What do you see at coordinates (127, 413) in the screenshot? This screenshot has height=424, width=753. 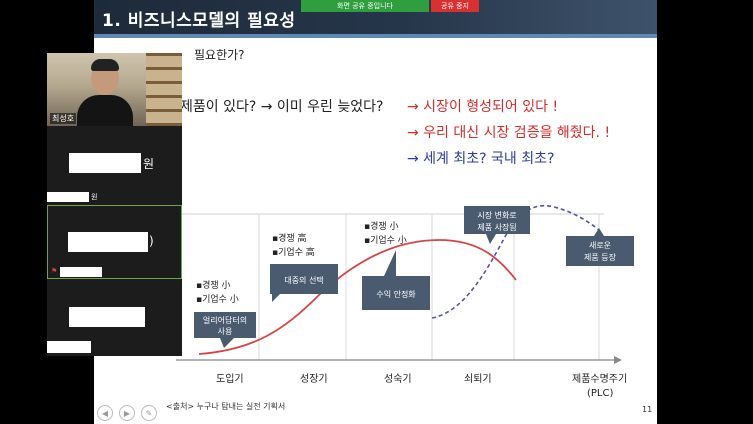 I see `slide-nav-next-icon: ▶` at bounding box center [127, 413].